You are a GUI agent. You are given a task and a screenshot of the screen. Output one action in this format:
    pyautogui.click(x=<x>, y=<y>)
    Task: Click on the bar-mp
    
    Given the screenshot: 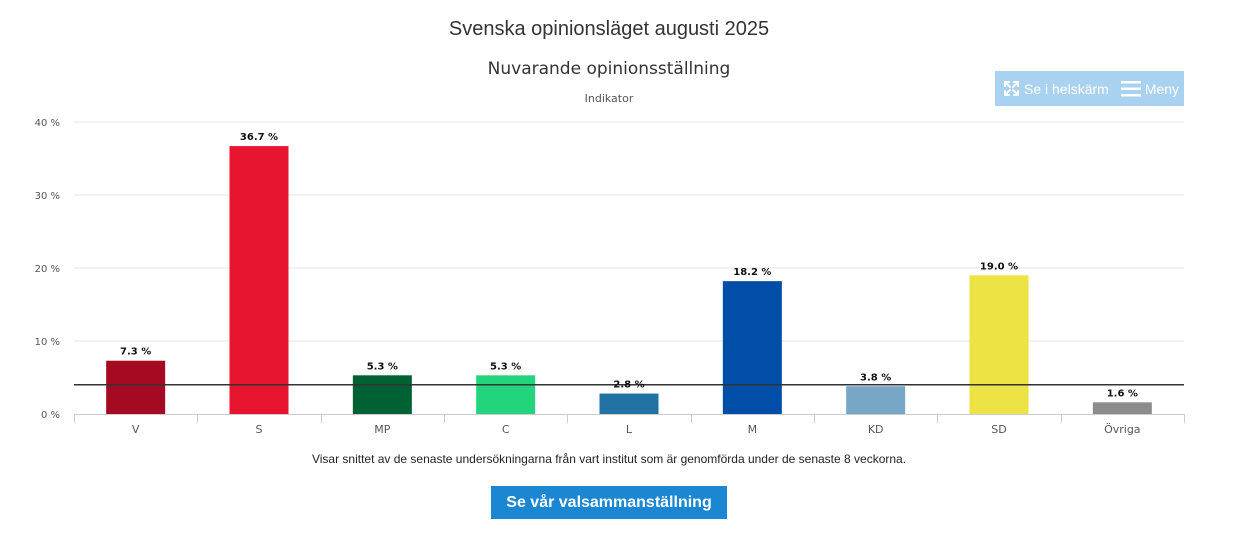 What is the action you would take?
    pyautogui.click(x=382, y=394)
    